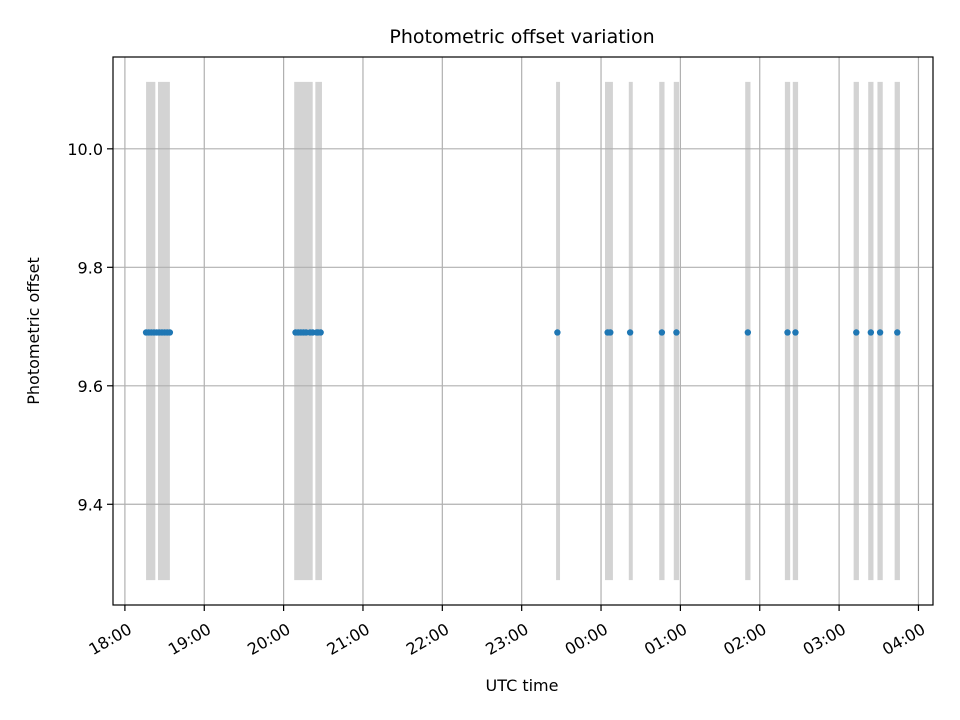 The width and height of the screenshot is (960, 720). Describe the element at coordinates (268, 639) in the screenshot. I see `x-tick-label: 20:00` at that location.